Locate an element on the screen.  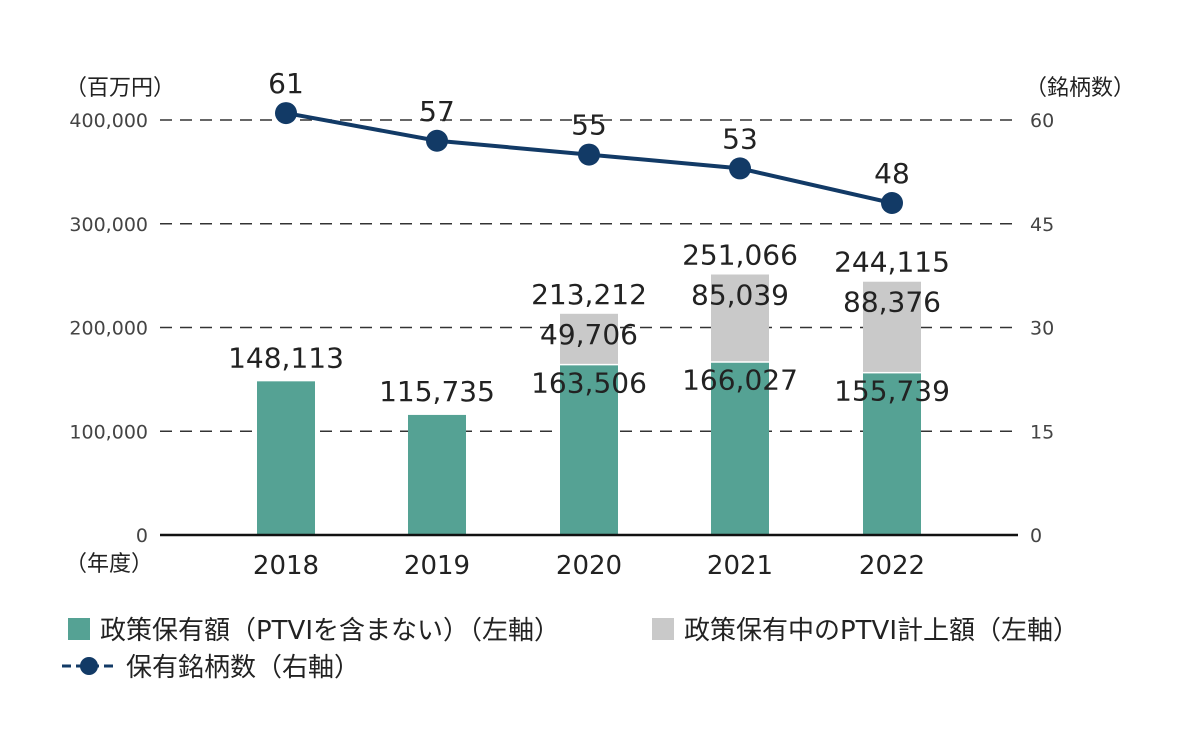
bar-value-label-policy: 155,739 is located at coordinates (892, 390).